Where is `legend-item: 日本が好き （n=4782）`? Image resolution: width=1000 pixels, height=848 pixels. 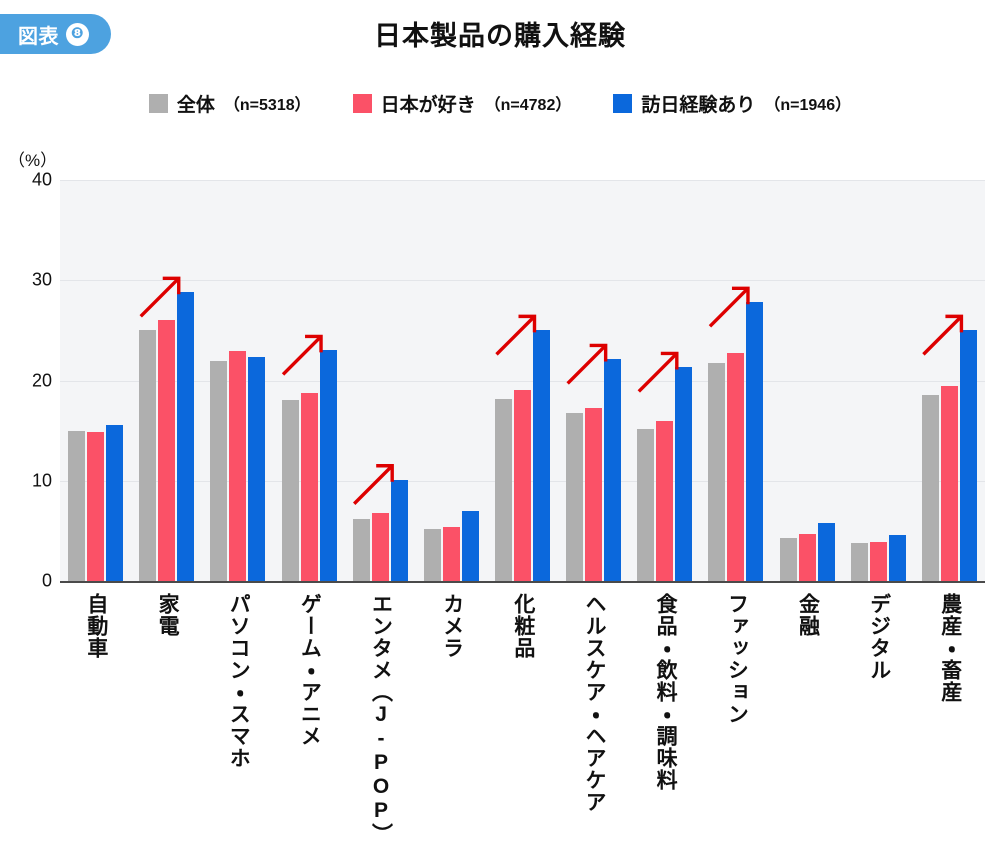
legend-item: 日本が好き （n=4782） is located at coordinates (462, 103).